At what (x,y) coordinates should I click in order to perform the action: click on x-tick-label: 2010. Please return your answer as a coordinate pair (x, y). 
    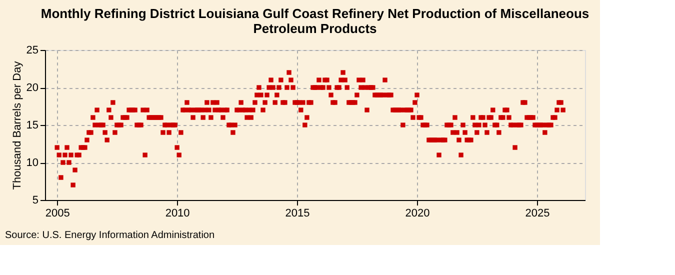
    Looking at the image, I should click on (177, 214).